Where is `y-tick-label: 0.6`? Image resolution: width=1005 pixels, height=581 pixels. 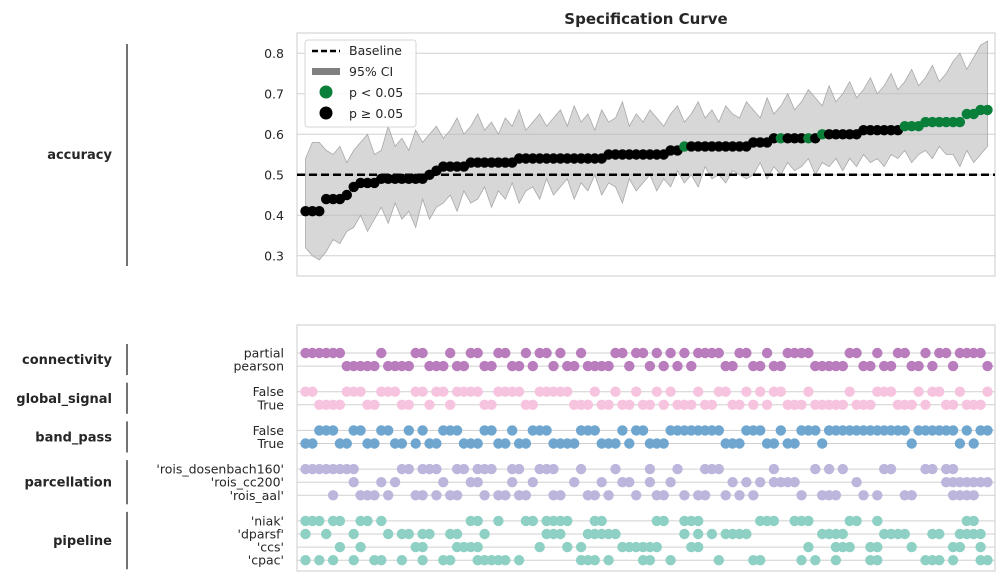
y-tick-label: 0.6 is located at coordinates (274, 134).